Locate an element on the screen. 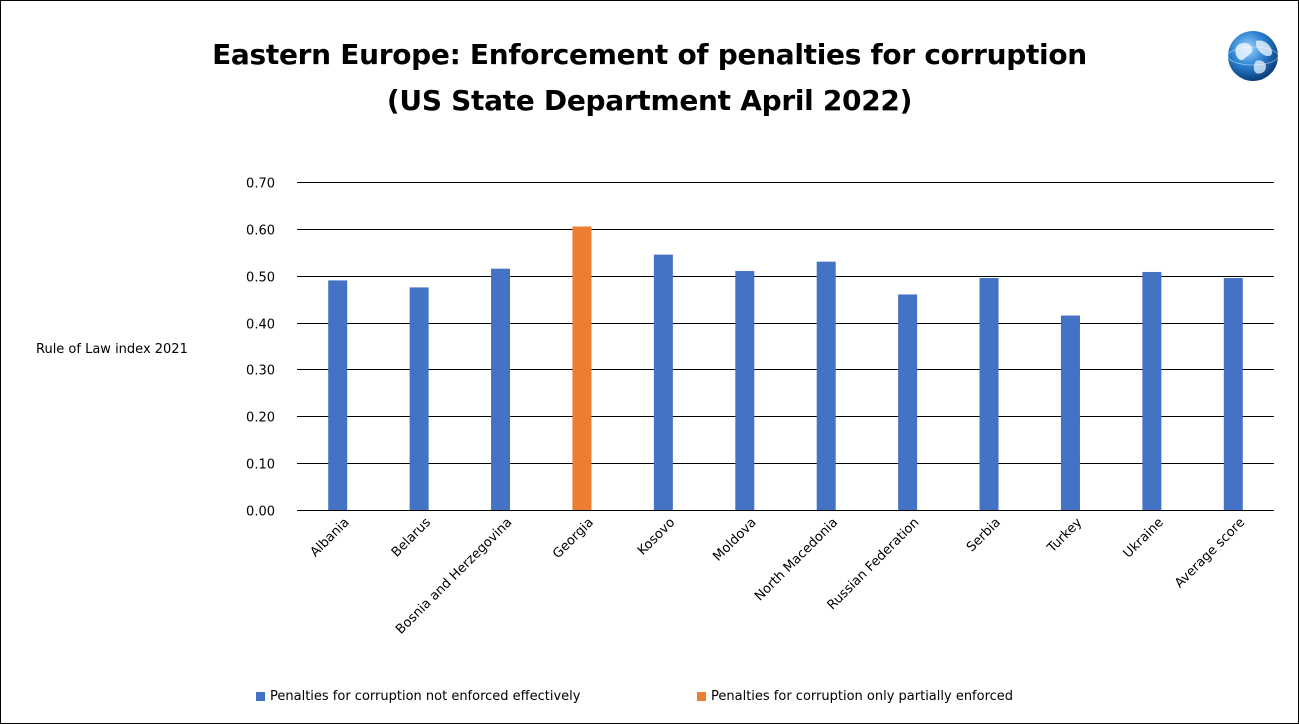 The image size is (1299, 724). x-tick-label: Albania is located at coordinates (330, 537).